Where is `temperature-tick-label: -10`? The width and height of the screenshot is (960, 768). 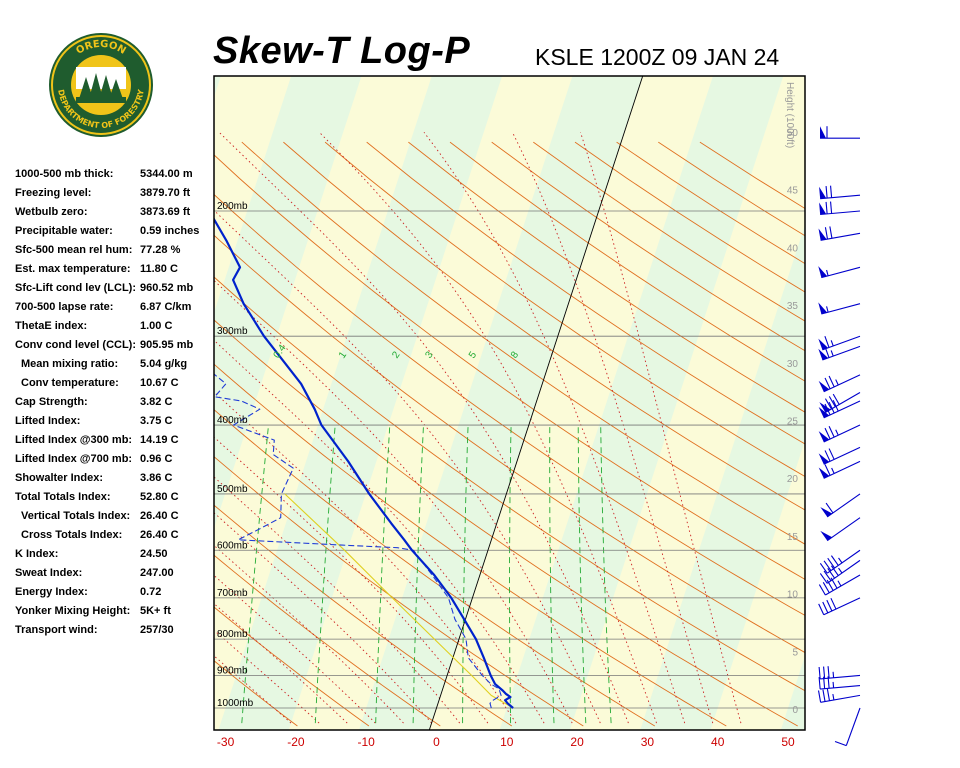
temperature-tick-label: -10 is located at coordinates (367, 742).